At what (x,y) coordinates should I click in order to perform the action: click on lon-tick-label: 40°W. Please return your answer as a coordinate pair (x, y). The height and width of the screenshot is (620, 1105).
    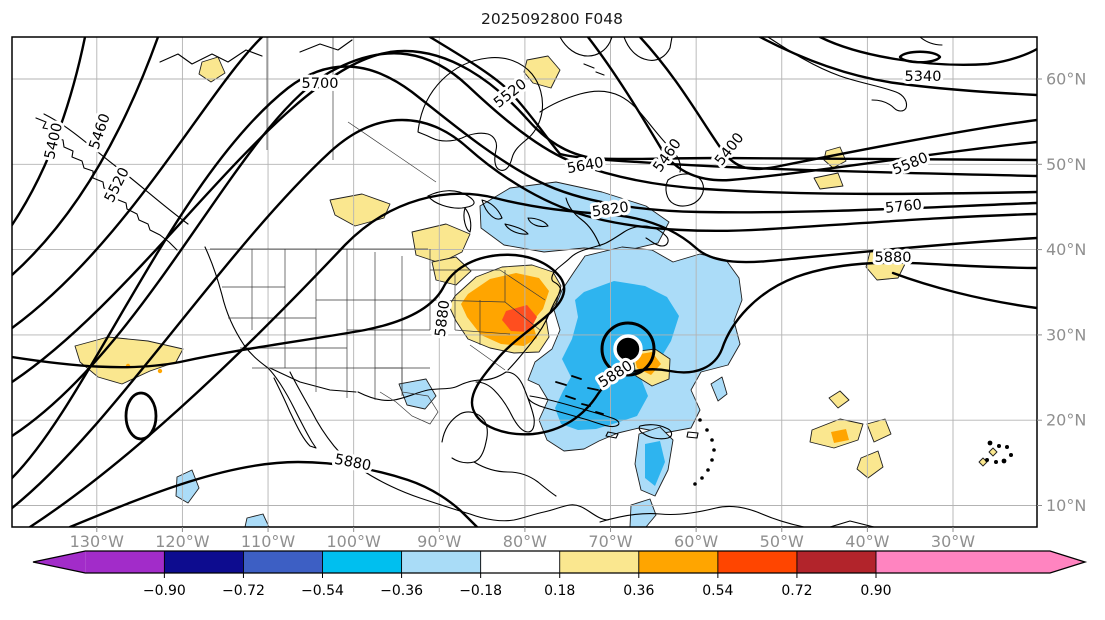
    Looking at the image, I should click on (867, 541).